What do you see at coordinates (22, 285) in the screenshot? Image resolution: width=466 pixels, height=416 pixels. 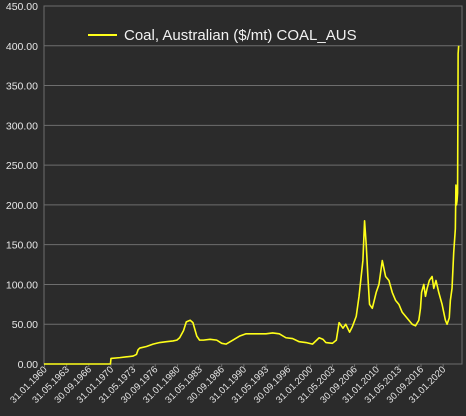 I see `y-tick-label: 100.00` at bounding box center [22, 285].